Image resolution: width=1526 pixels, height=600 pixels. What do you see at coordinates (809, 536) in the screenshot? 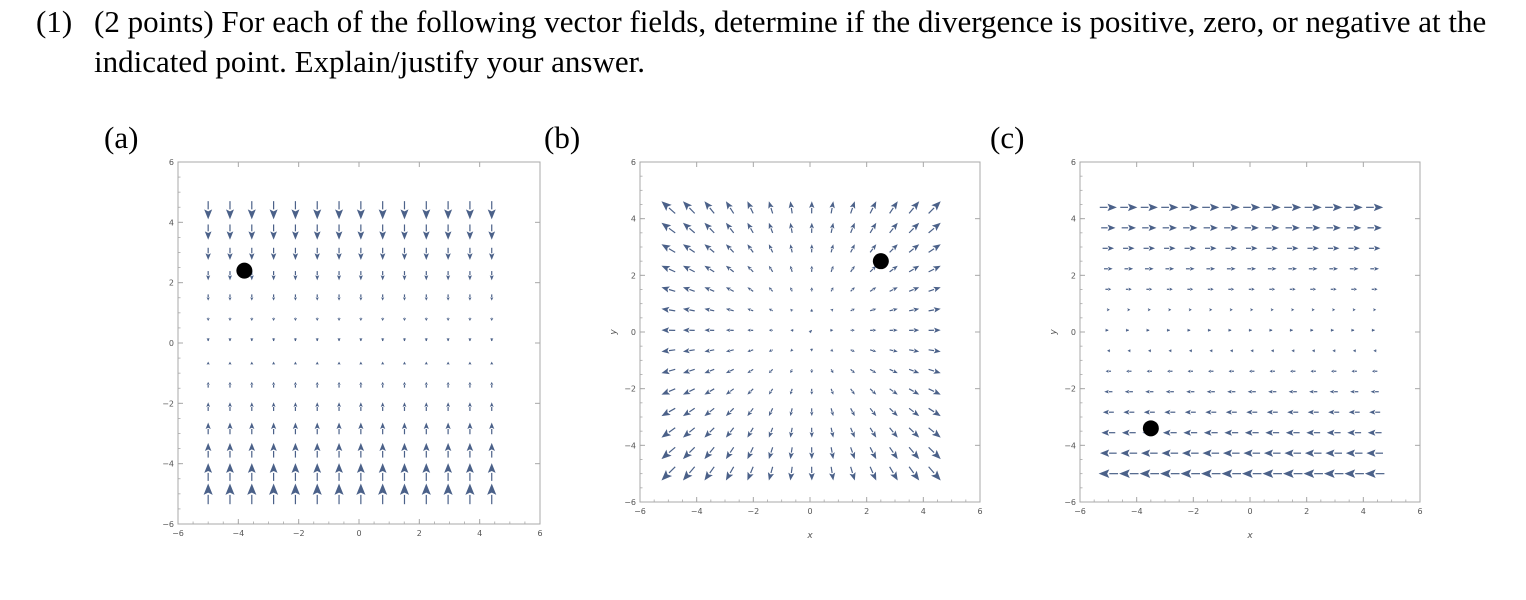
I see `x-axis-label: x` at bounding box center [809, 536].